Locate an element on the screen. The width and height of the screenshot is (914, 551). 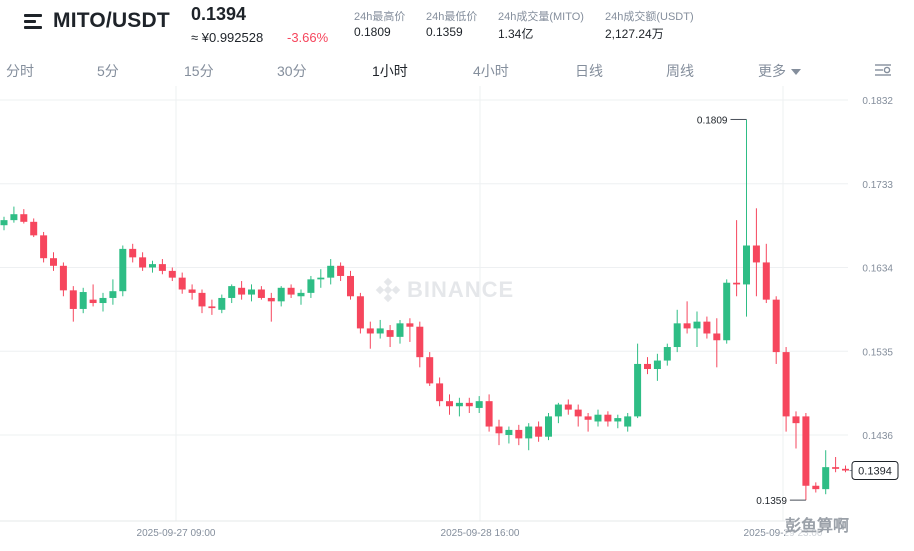
tab-30m: 30分 is located at coordinates (292, 71).